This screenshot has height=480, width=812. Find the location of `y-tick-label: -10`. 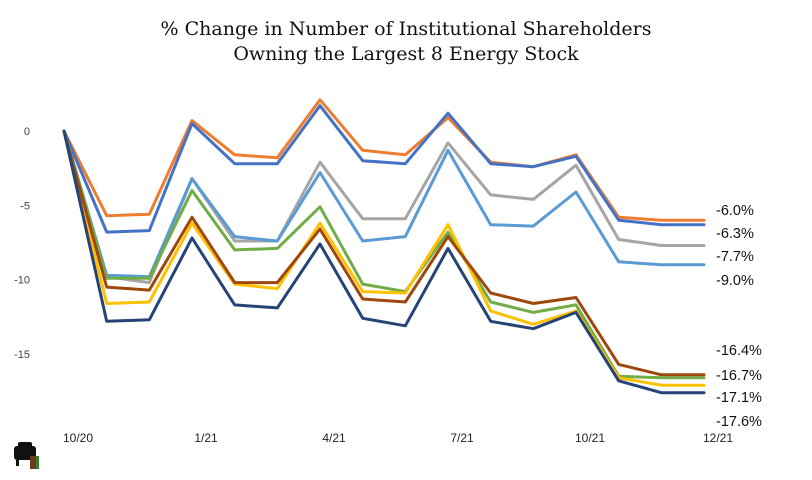

y-tick-label: -10 is located at coordinates (22, 281).